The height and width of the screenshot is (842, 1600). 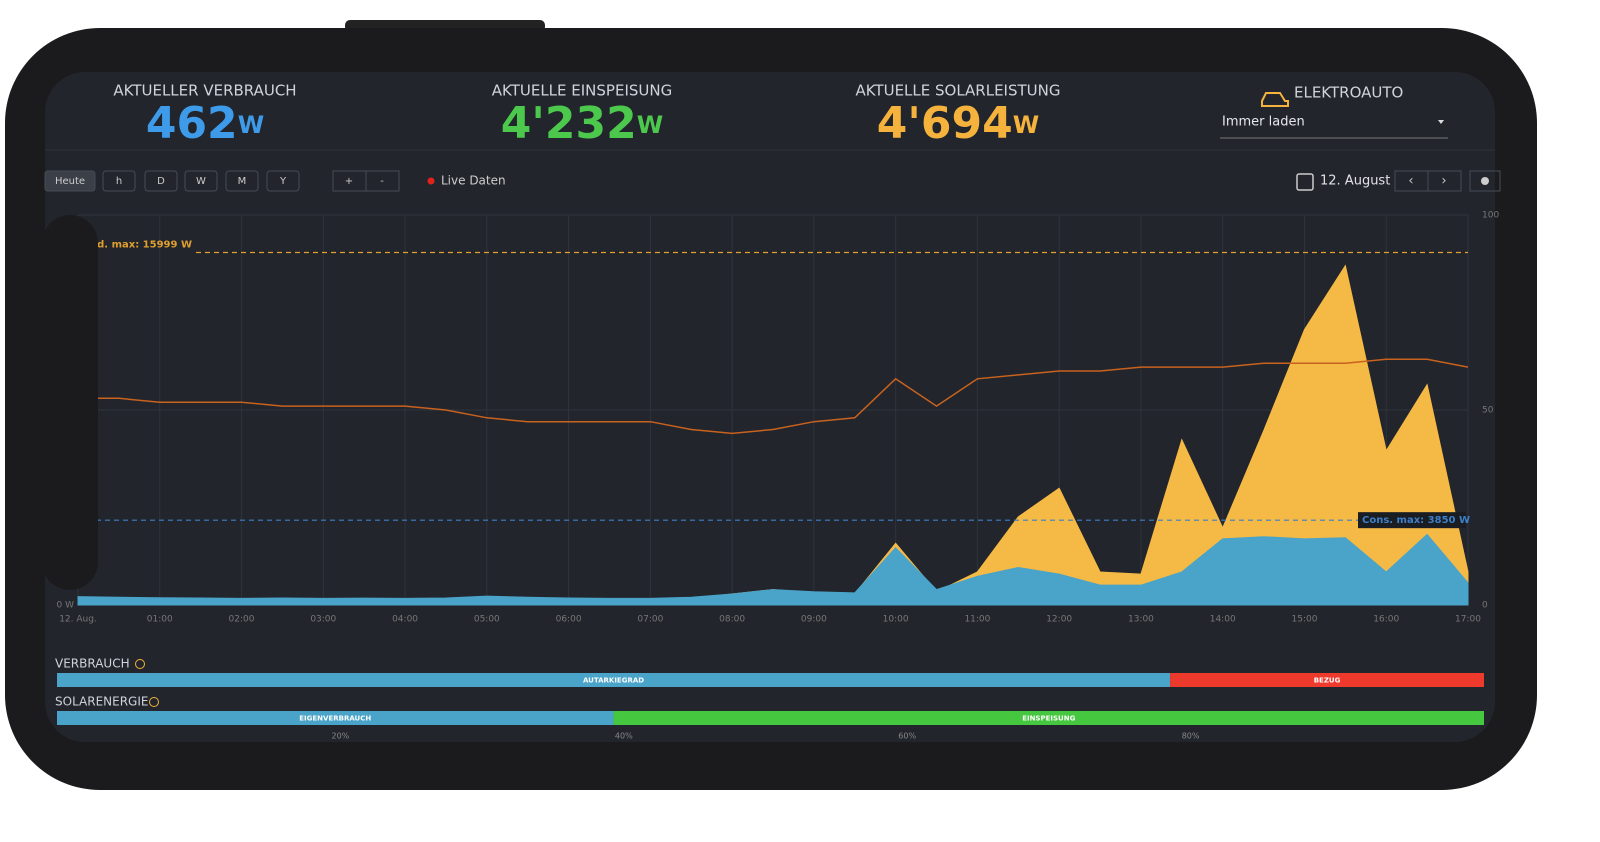 I want to click on live-label: Live Daten, so click(x=473, y=181).